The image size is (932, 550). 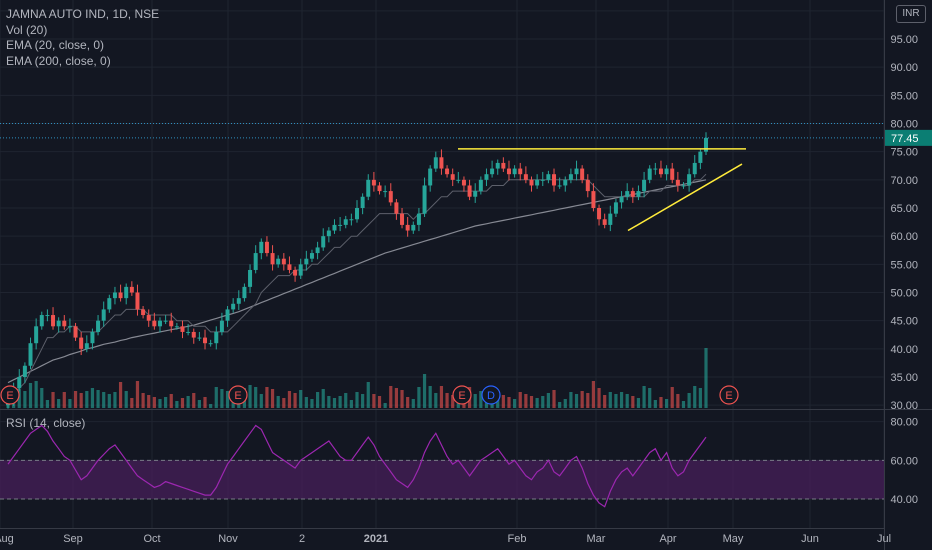 What do you see at coordinates (904, 124) in the screenshot?
I see `price-tick-label: 80.00` at bounding box center [904, 124].